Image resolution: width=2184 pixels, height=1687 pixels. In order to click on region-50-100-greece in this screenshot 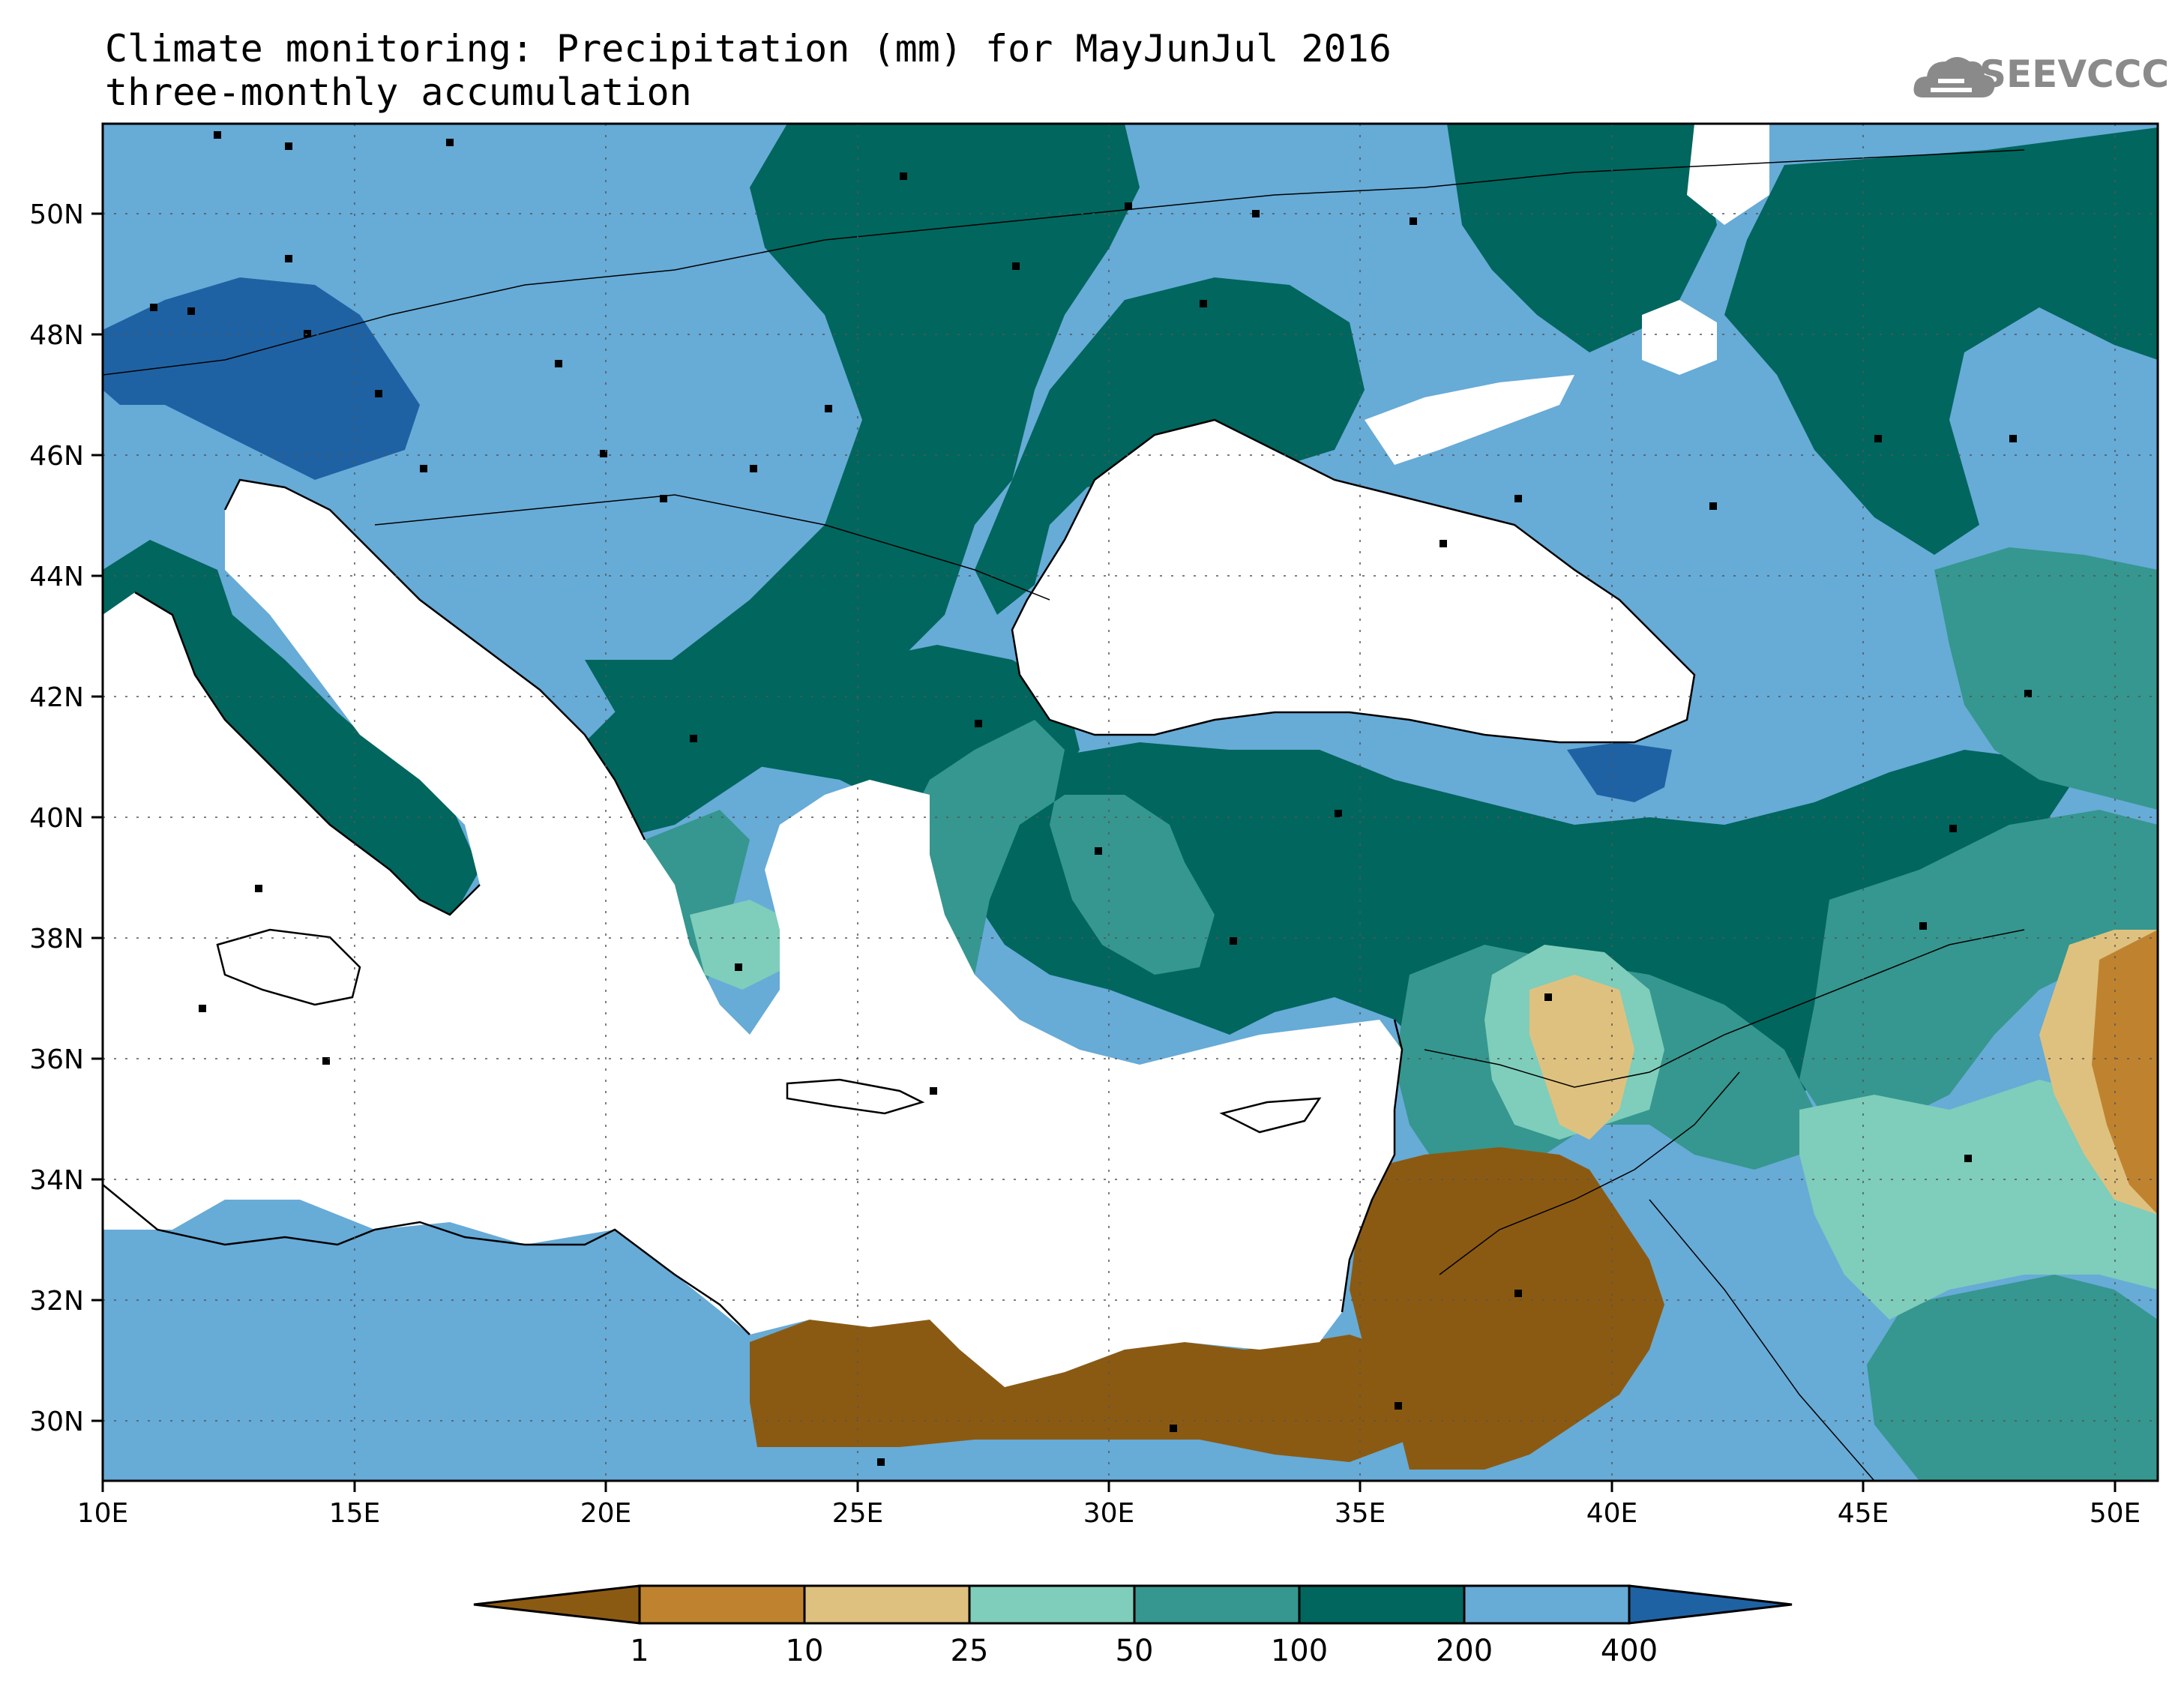, I will do `click(742, 945)`.